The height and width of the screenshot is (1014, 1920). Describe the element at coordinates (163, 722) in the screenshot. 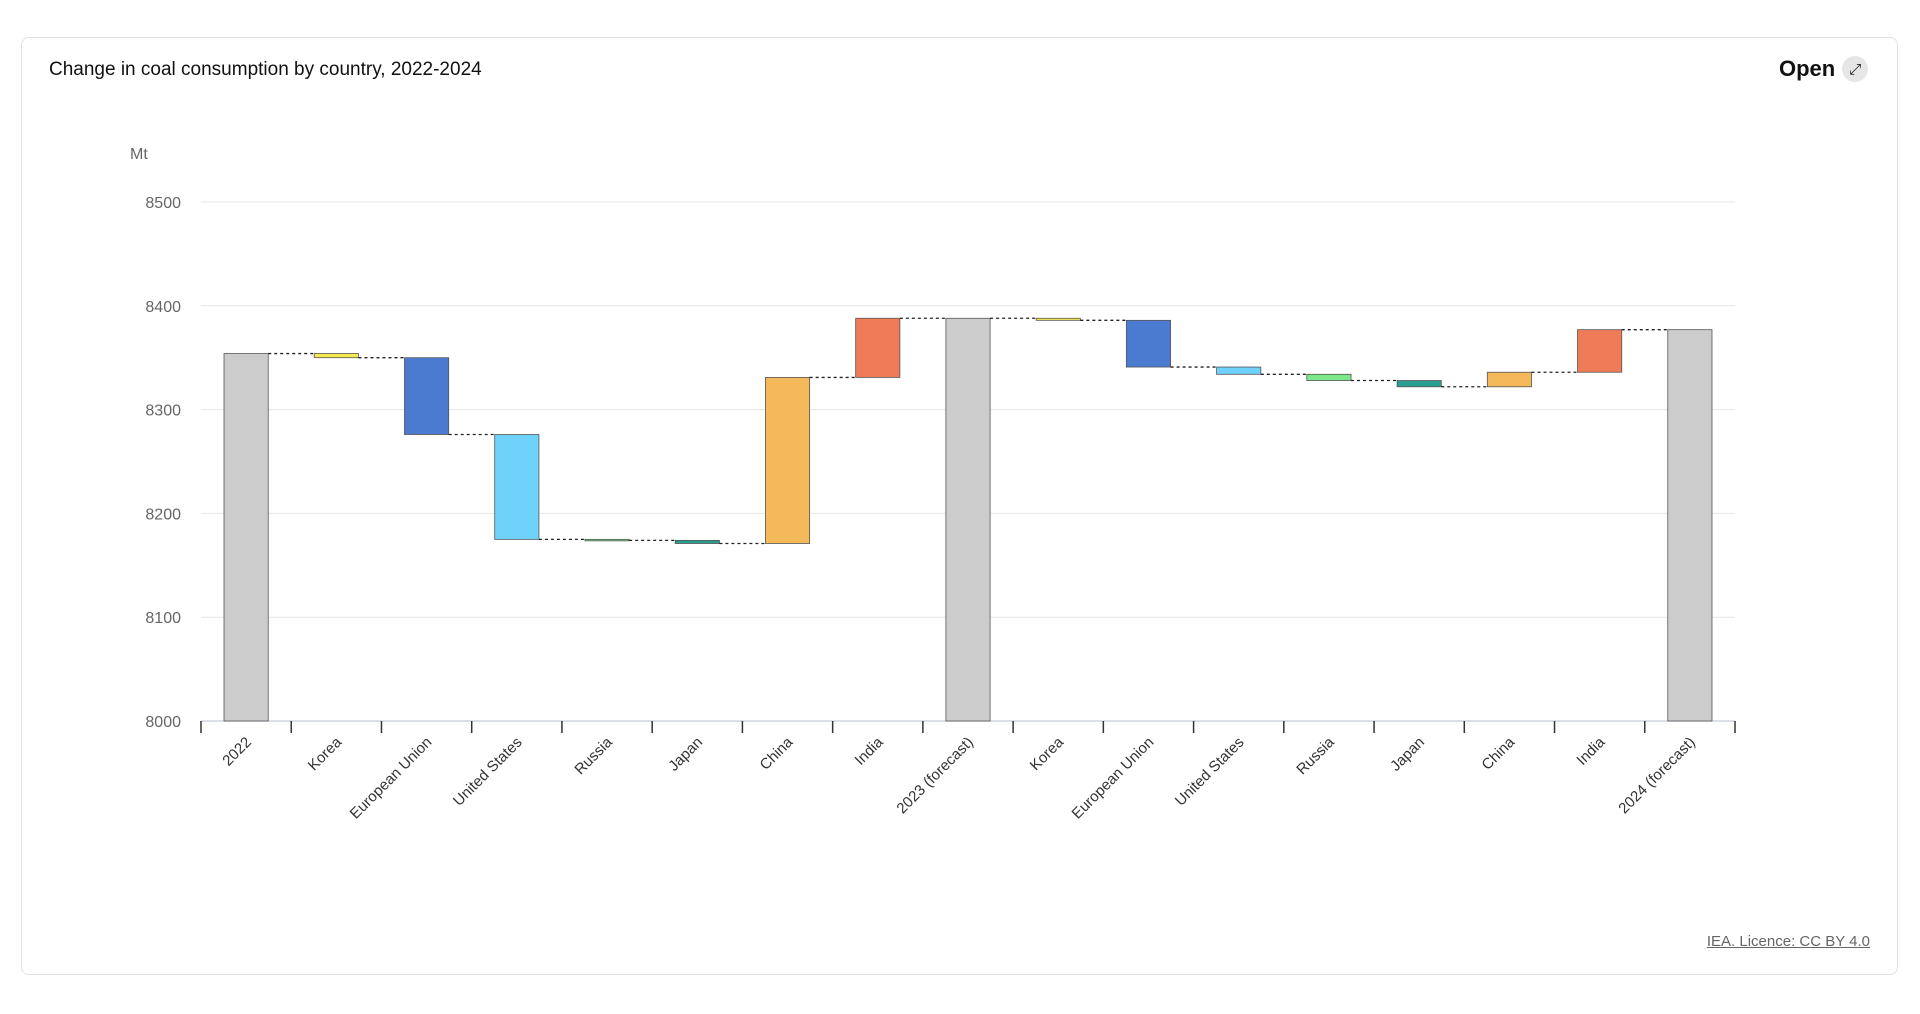

I see `y-tick-label: 8000` at that location.